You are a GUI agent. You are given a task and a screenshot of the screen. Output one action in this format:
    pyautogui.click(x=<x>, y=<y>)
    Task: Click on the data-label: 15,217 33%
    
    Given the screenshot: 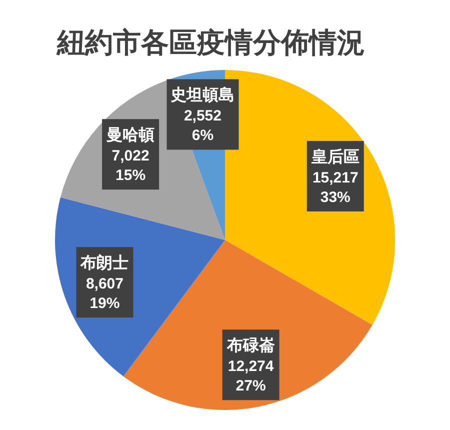 What is the action you would take?
    pyautogui.click(x=335, y=187)
    